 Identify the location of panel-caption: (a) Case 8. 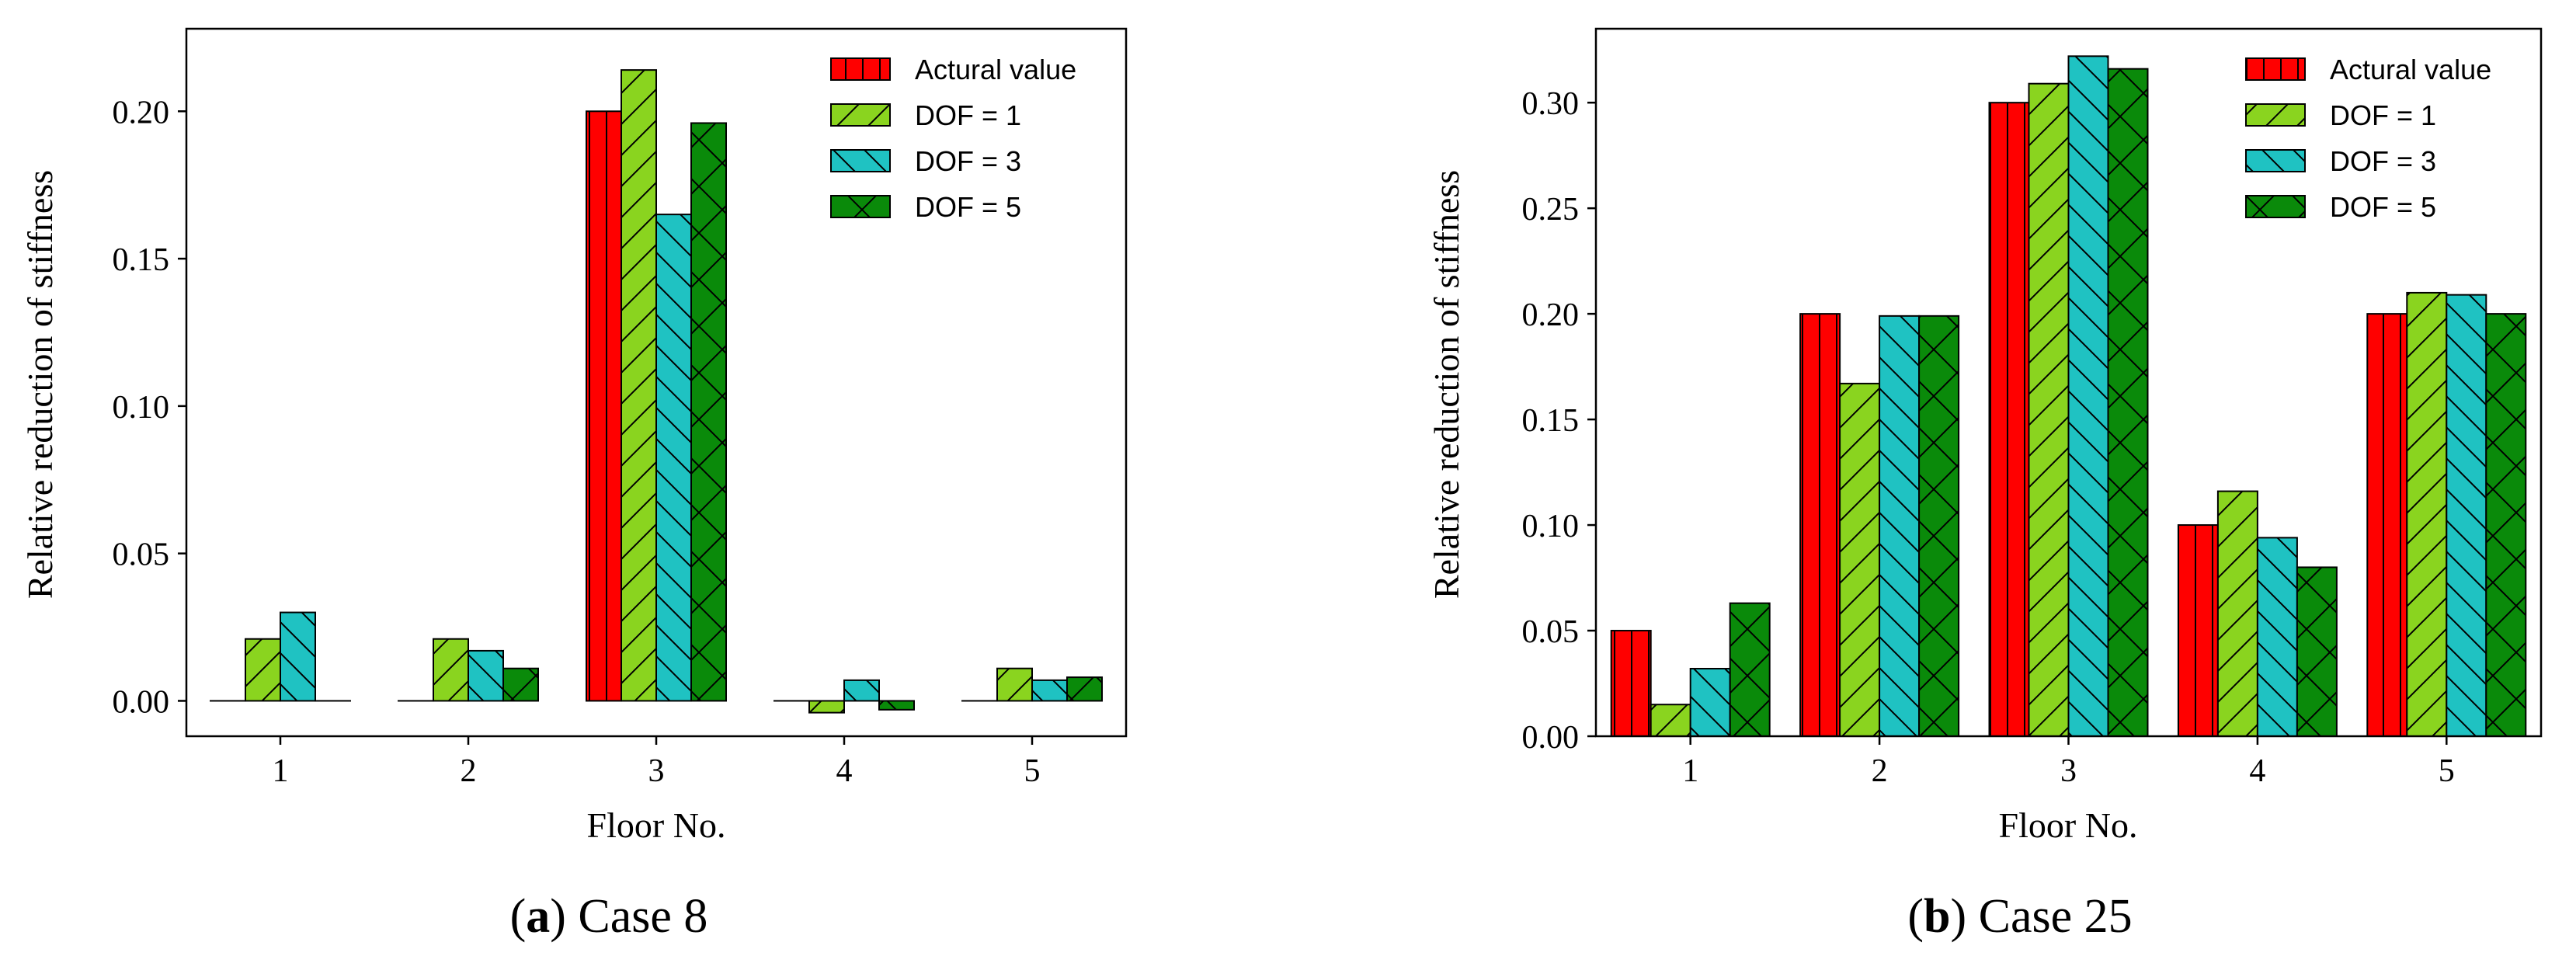
(609, 916).